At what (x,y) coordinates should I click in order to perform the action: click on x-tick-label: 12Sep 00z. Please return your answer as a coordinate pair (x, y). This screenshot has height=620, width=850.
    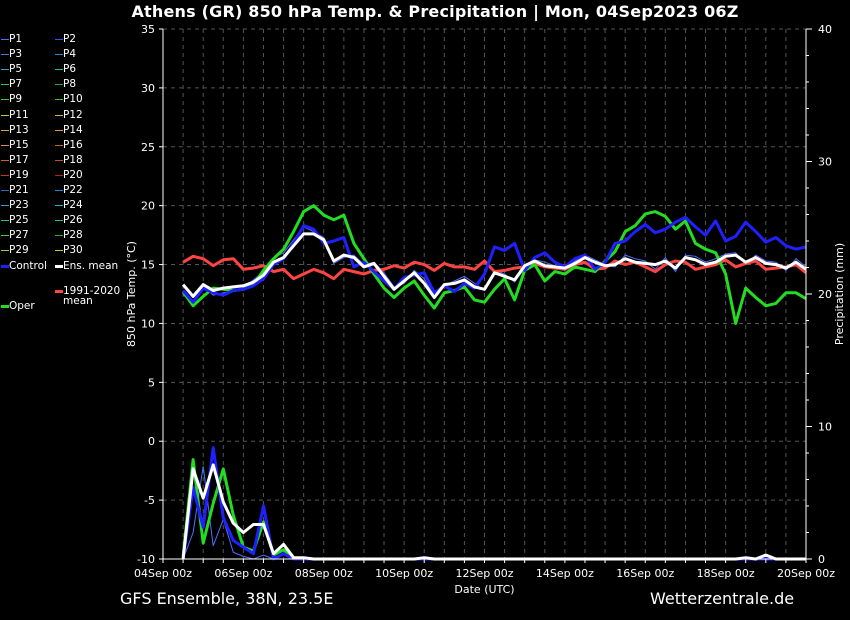
    Looking at the image, I should click on (485, 573).